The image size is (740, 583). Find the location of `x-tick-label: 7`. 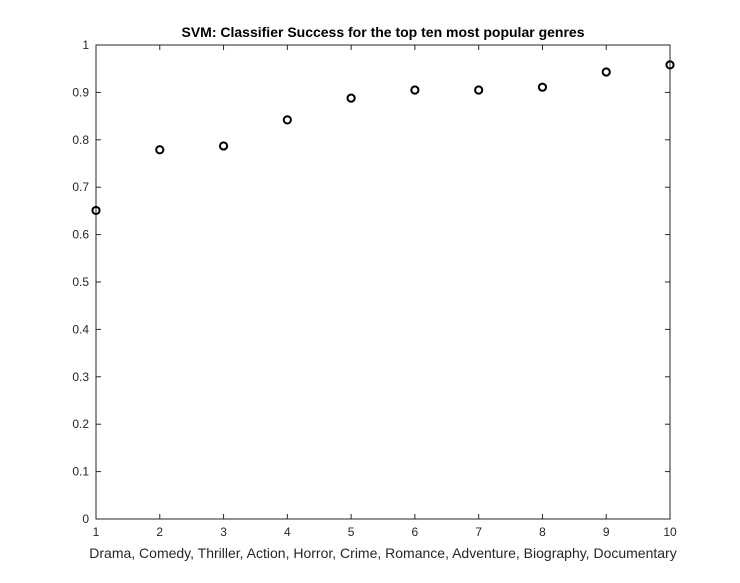

x-tick-label: 7 is located at coordinates (478, 532).